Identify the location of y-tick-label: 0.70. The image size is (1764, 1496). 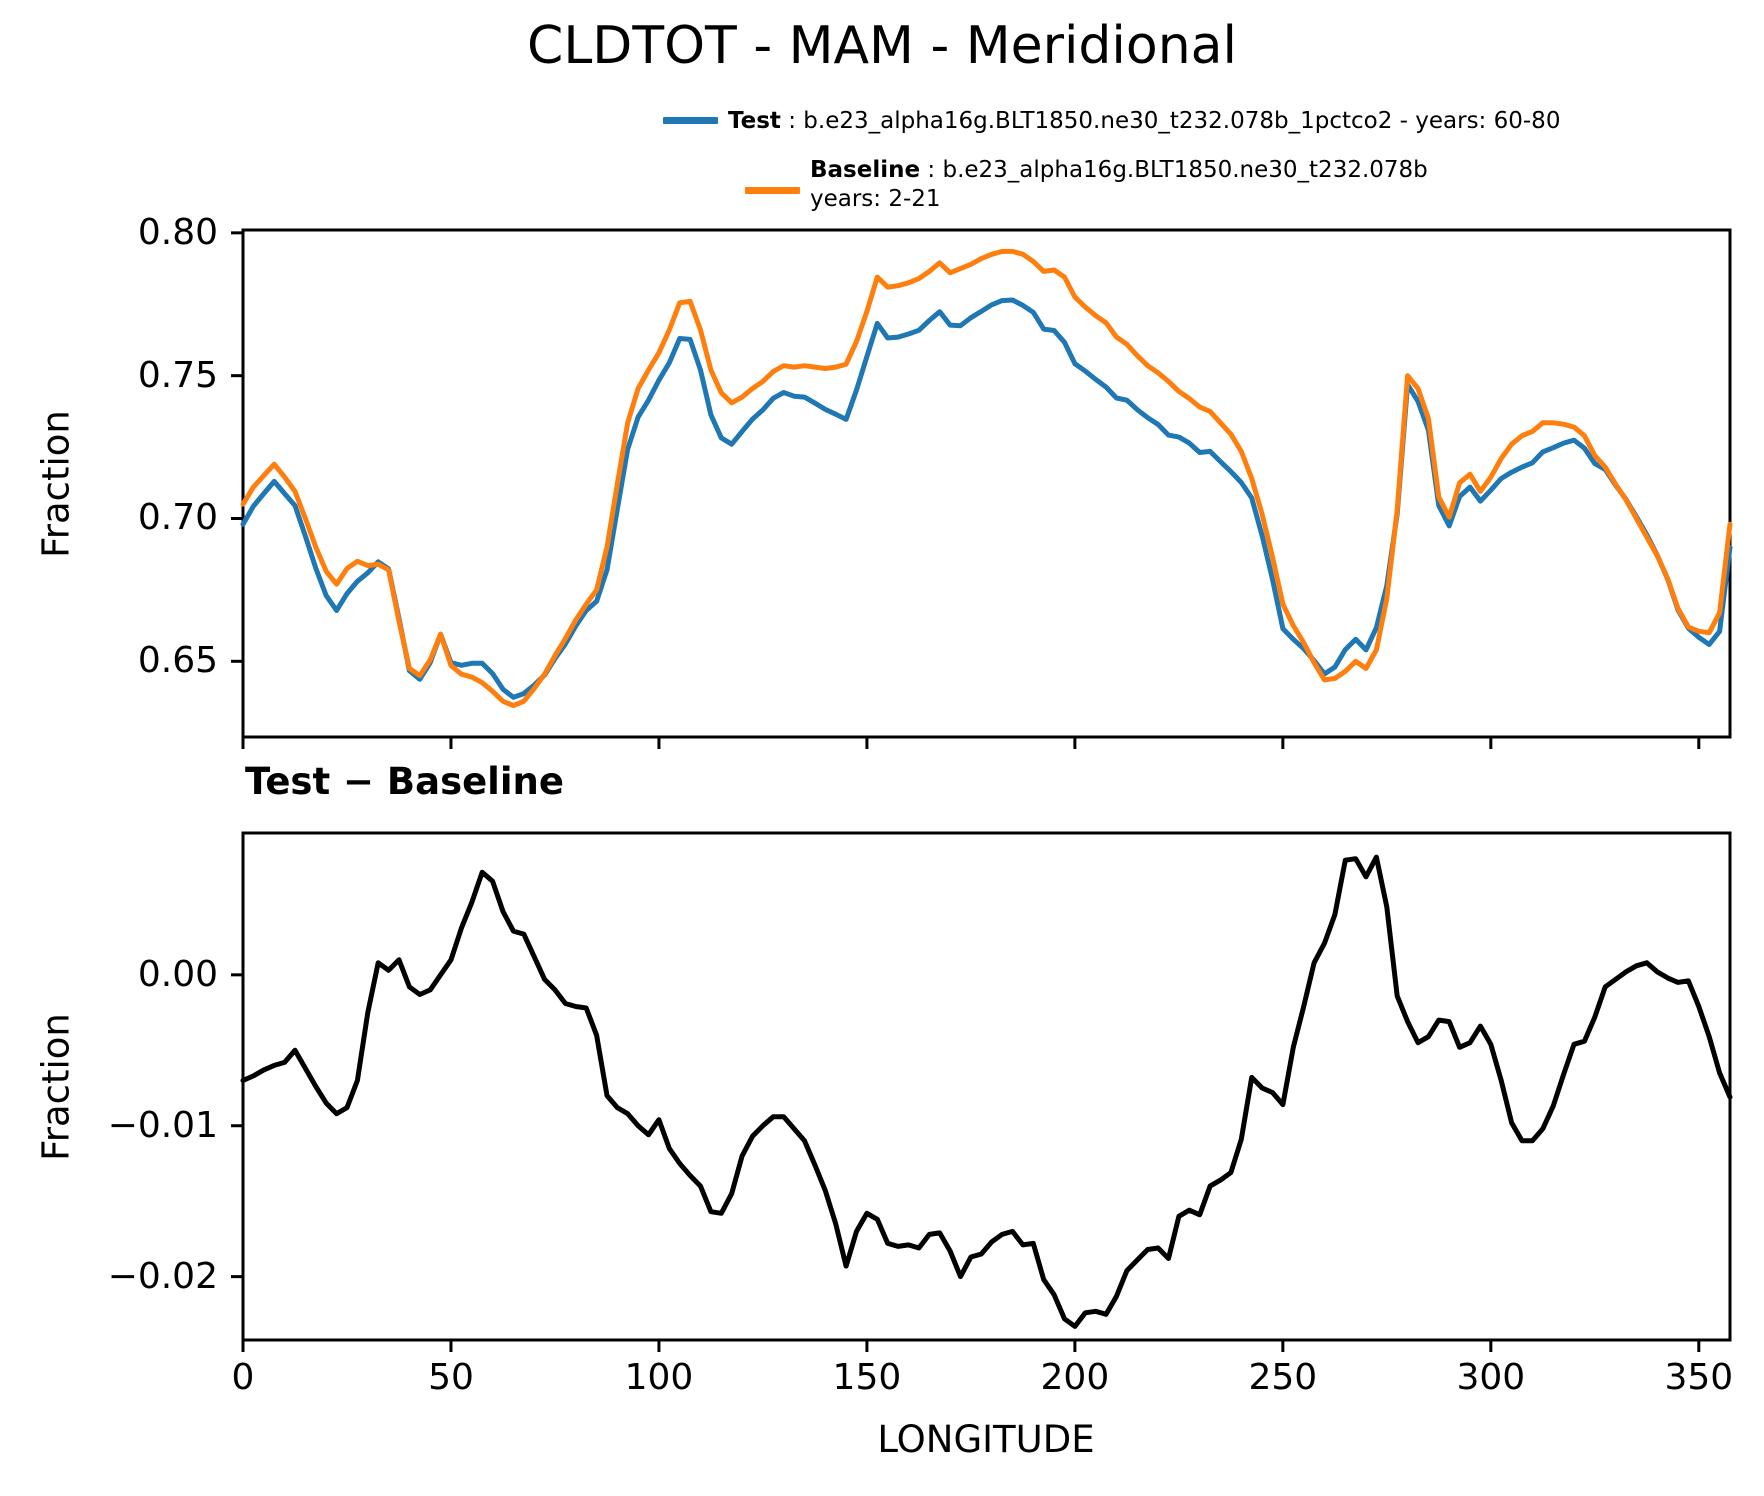
(177, 518).